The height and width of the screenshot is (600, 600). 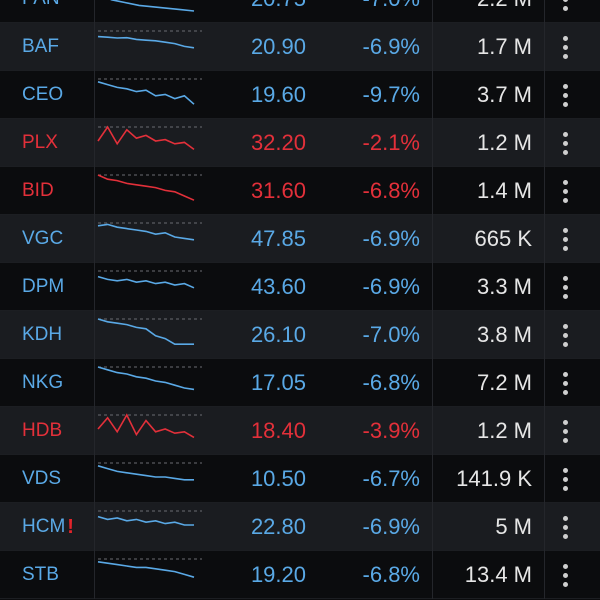 I want to click on stock-symbol: NKG, so click(x=47, y=383).